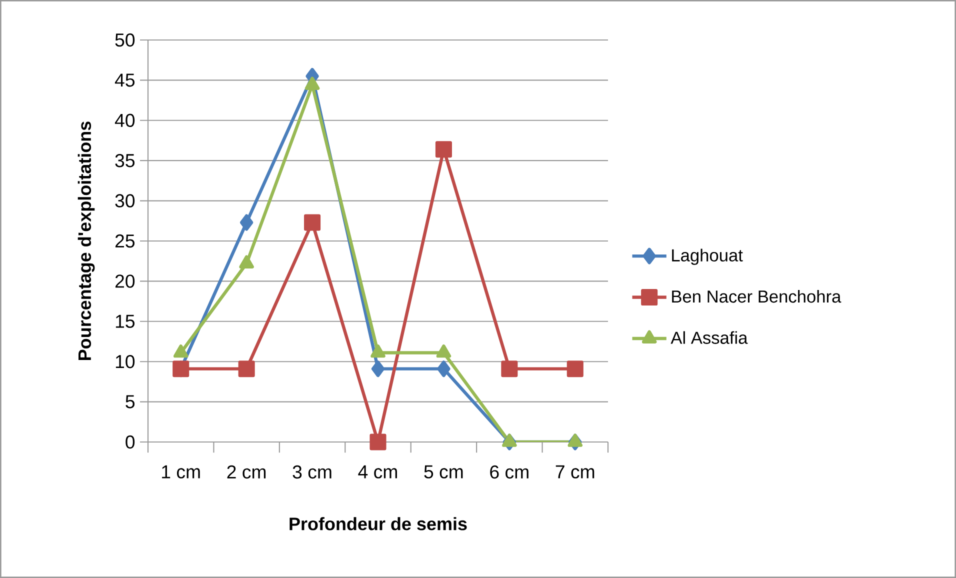 The height and width of the screenshot is (578, 956). What do you see at coordinates (378, 523) in the screenshot?
I see `x-axis-title: Profondeur de semis` at bounding box center [378, 523].